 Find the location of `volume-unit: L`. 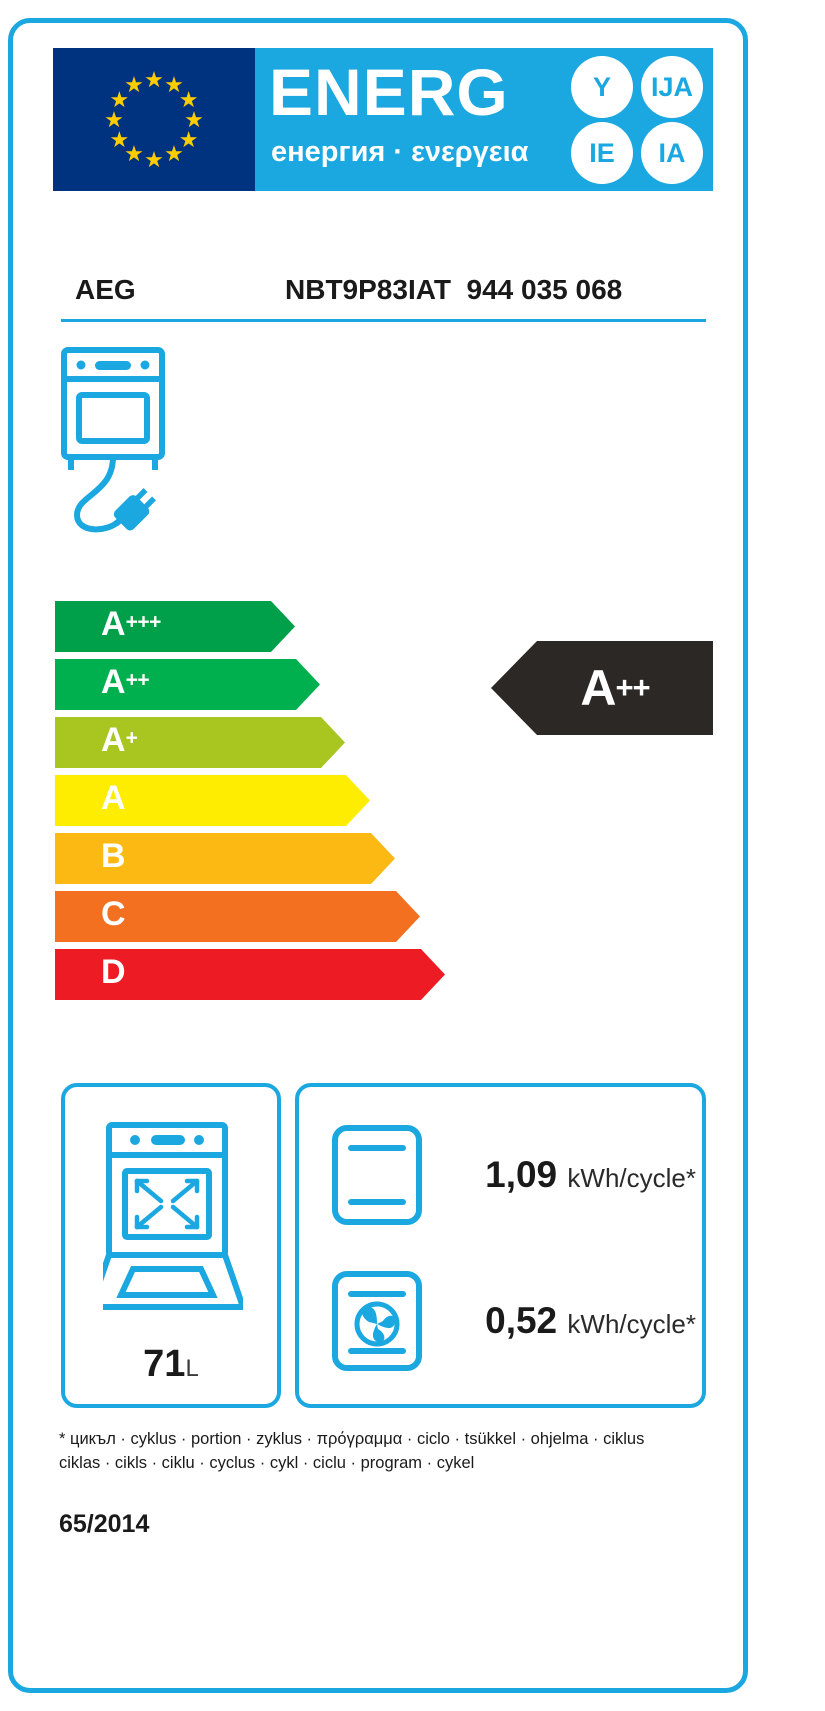

volume-unit: L is located at coordinates (192, 1368).